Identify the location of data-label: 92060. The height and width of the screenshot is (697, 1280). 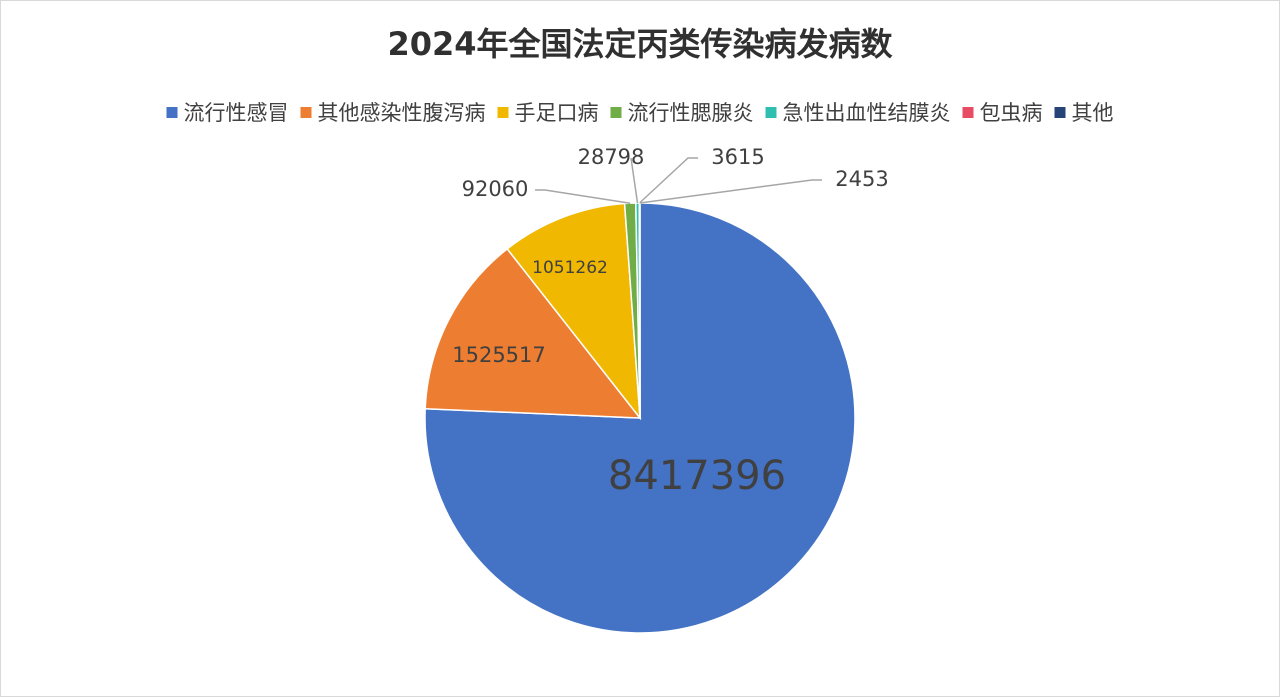
(495, 189).